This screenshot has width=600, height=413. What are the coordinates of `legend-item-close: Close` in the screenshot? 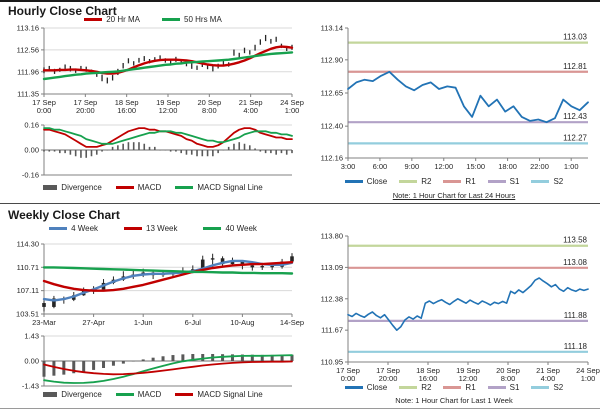 It's located at (366, 181).